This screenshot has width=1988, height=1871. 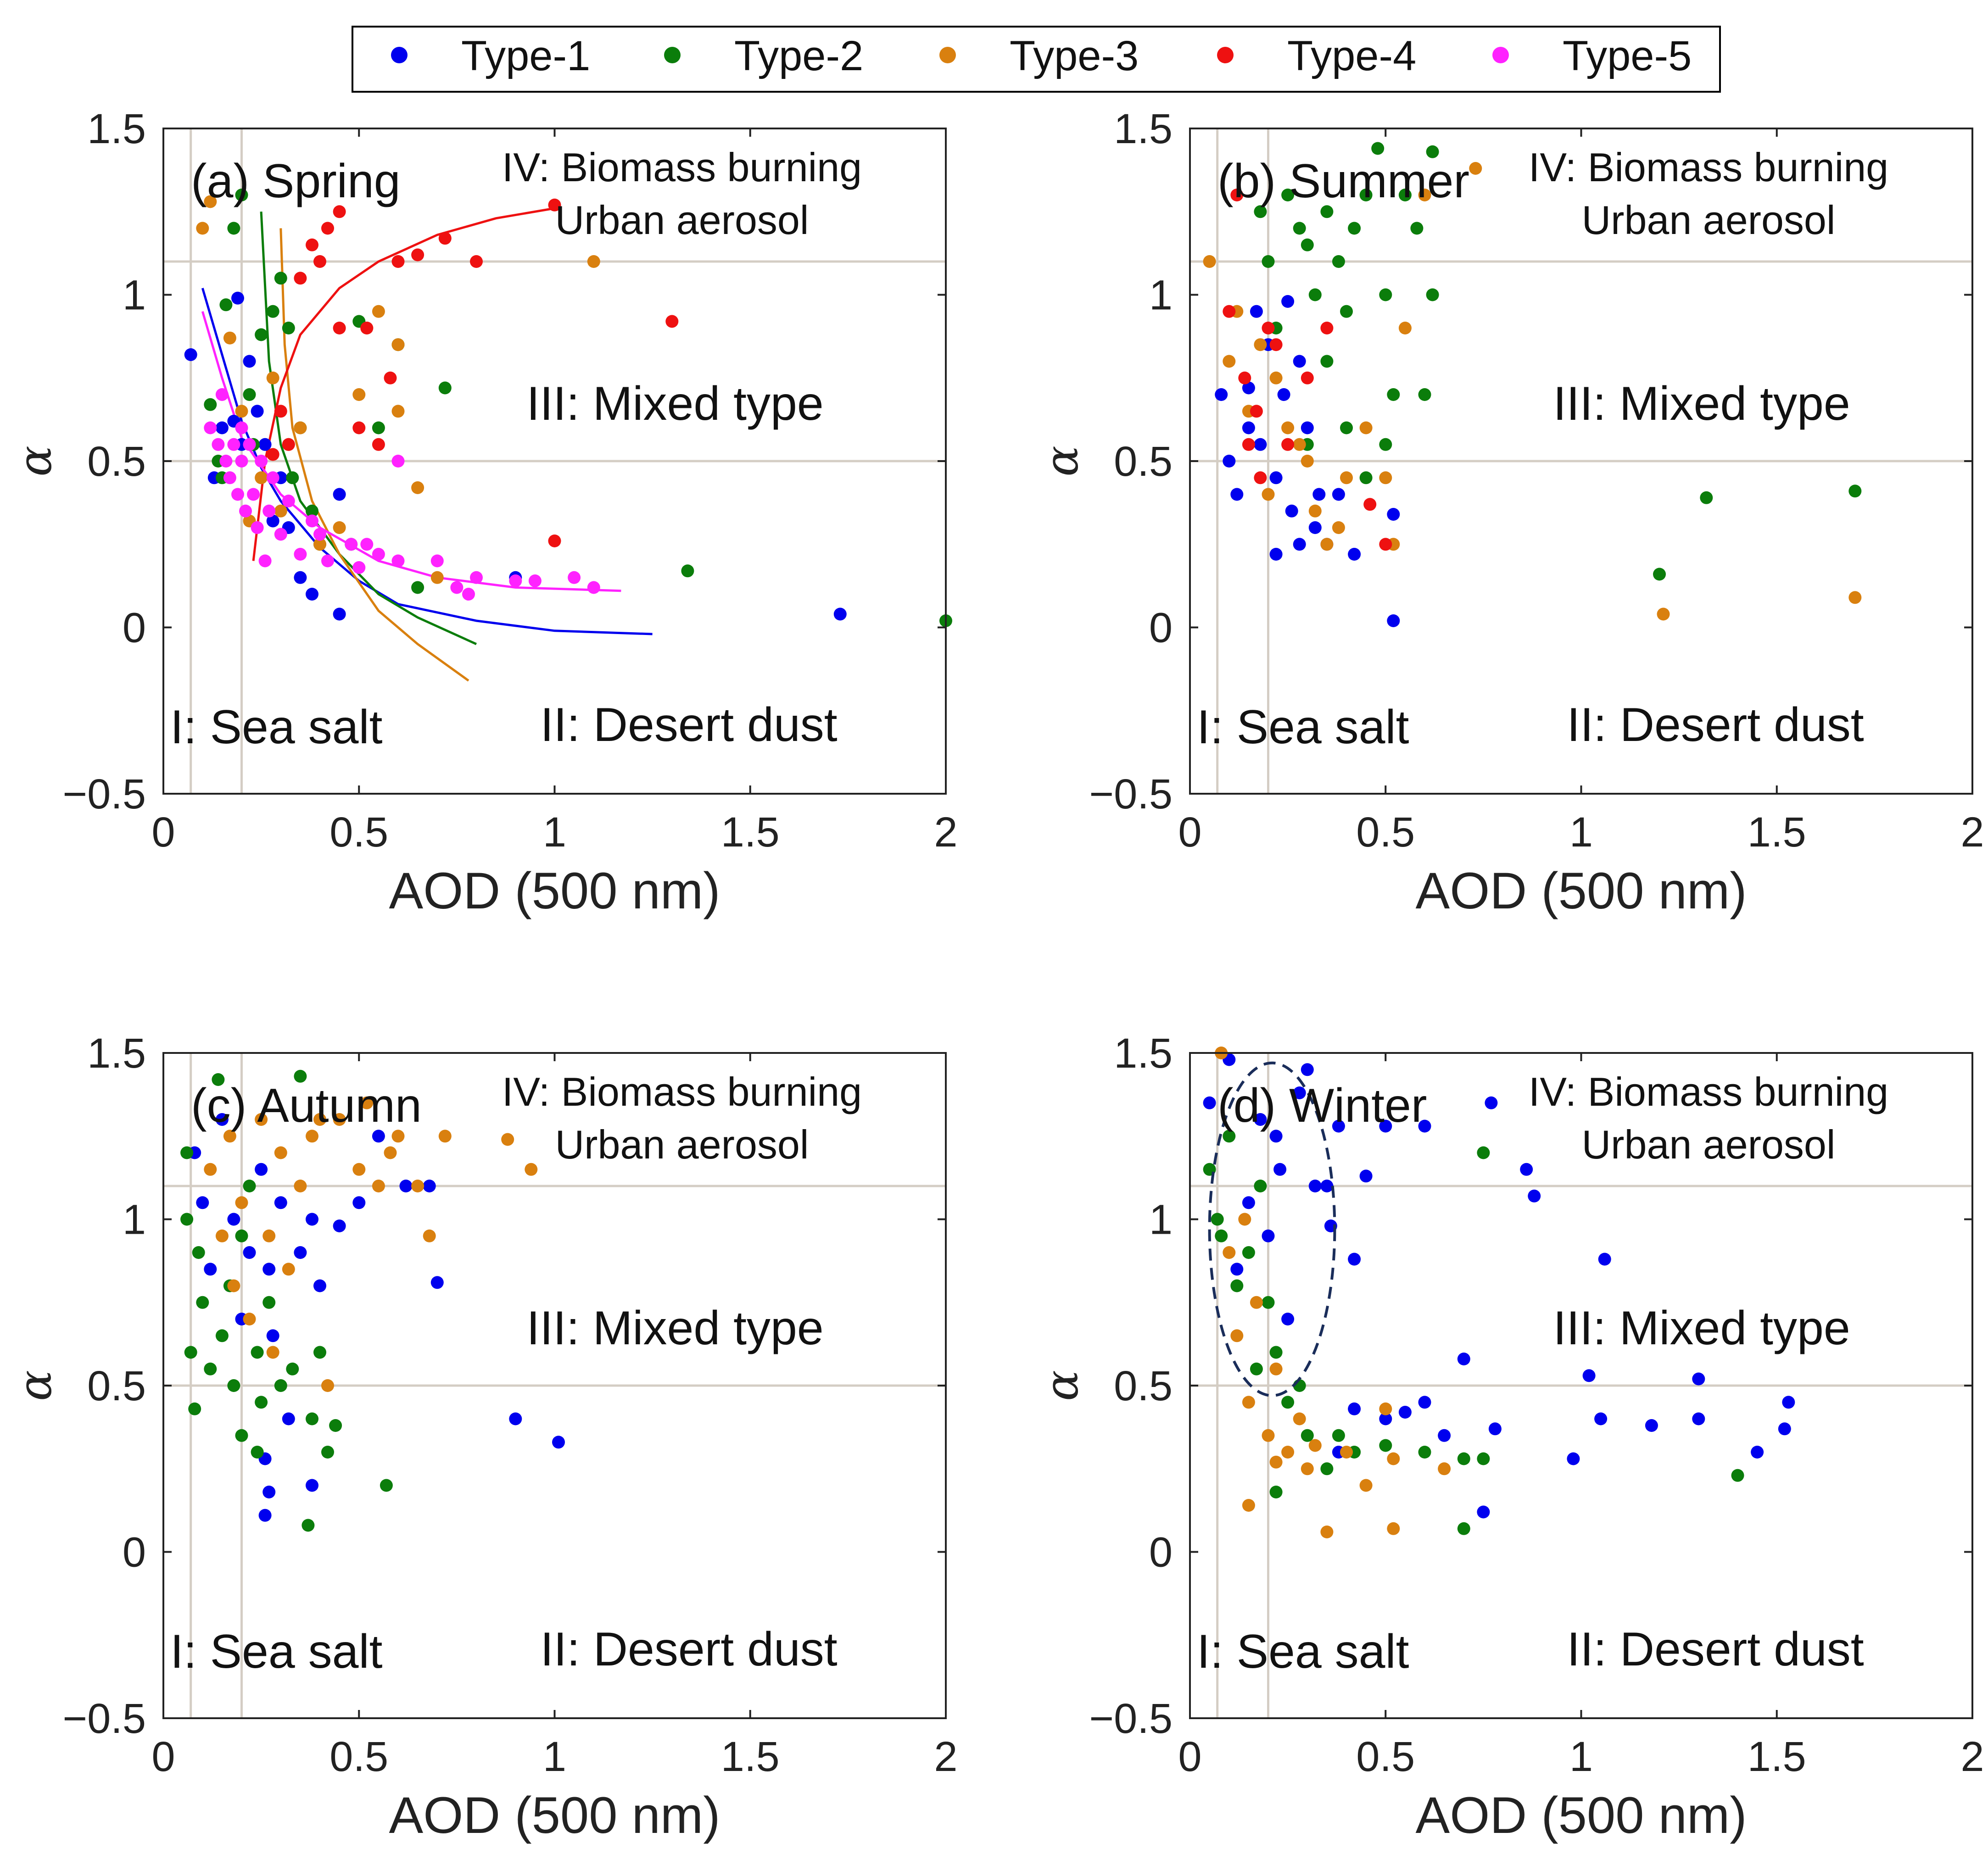 What do you see at coordinates (1581, 1815) in the screenshot?
I see `x-axis-title: AOD (500 nm)` at bounding box center [1581, 1815].